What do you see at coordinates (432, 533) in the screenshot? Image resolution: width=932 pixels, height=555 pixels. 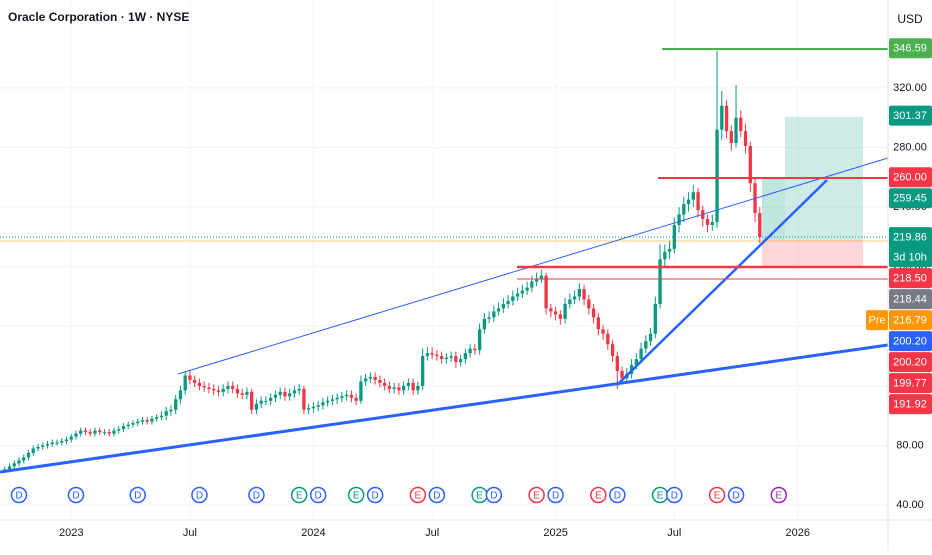 I see `x-tick-label: Jul` at bounding box center [432, 533].